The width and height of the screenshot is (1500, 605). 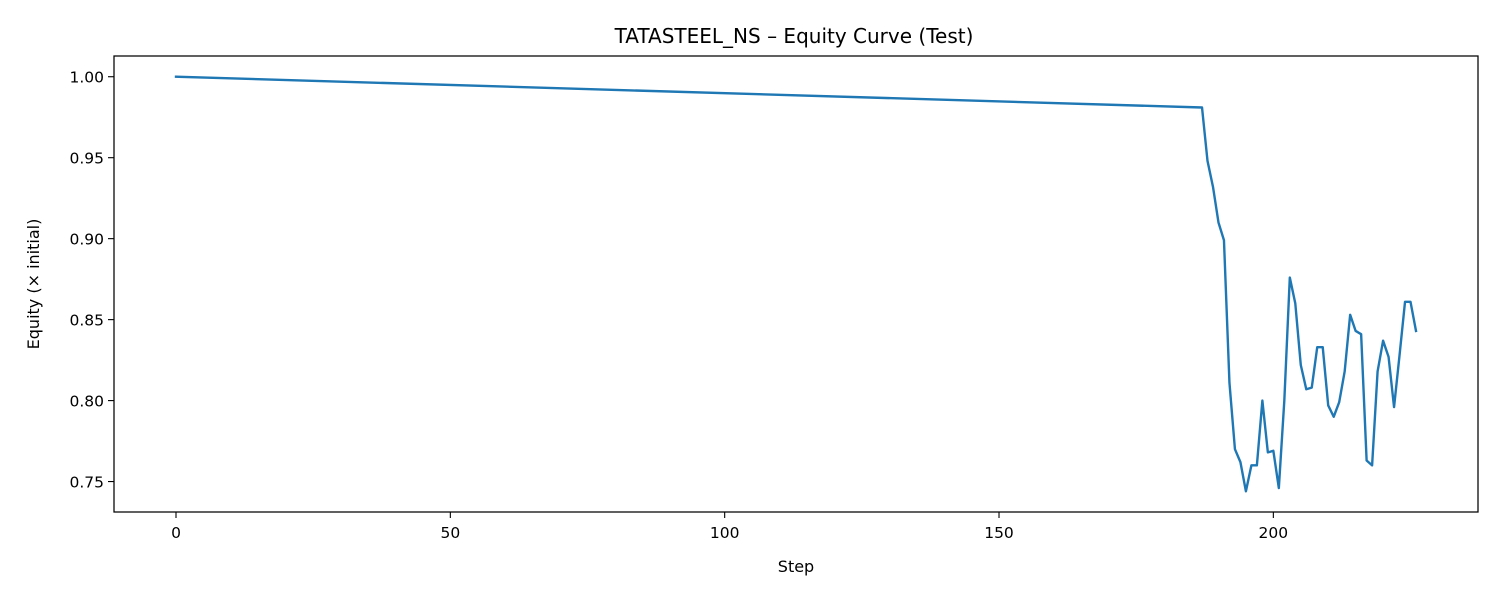 What do you see at coordinates (86, 159) in the screenshot?
I see `y-tick-label: 0.95` at bounding box center [86, 159].